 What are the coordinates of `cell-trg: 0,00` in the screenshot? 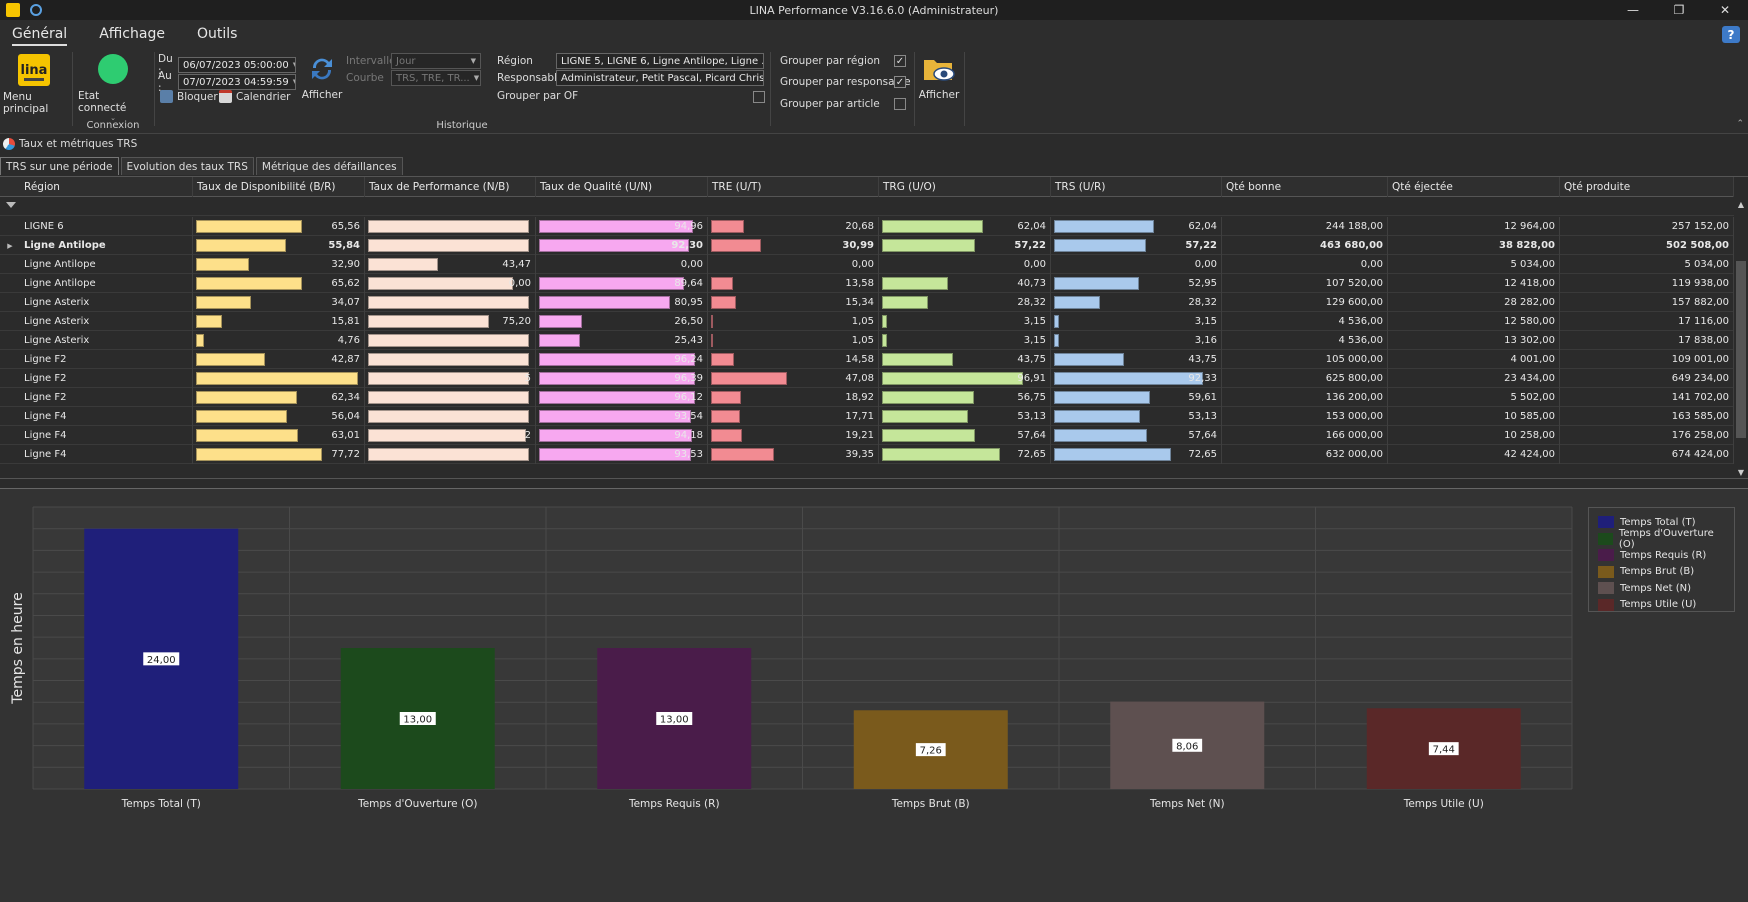 It's located at (965, 264).